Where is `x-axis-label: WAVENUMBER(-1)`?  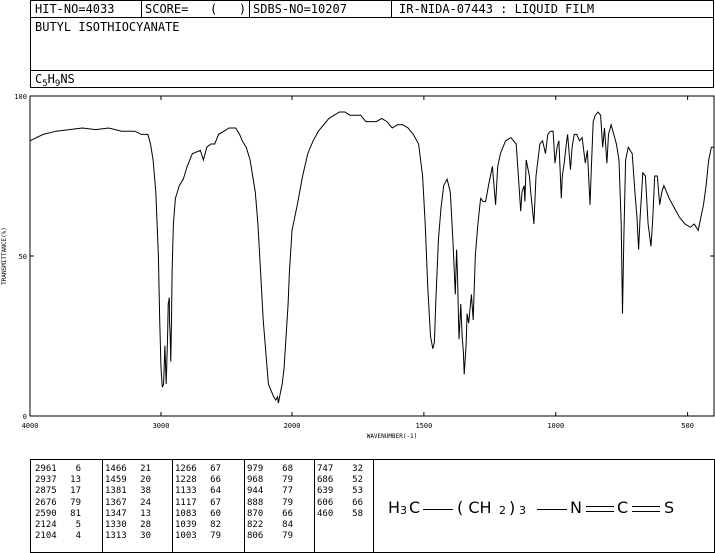 x-axis-label: WAVENUMBER(-1) is located at coordinates (392, 436).